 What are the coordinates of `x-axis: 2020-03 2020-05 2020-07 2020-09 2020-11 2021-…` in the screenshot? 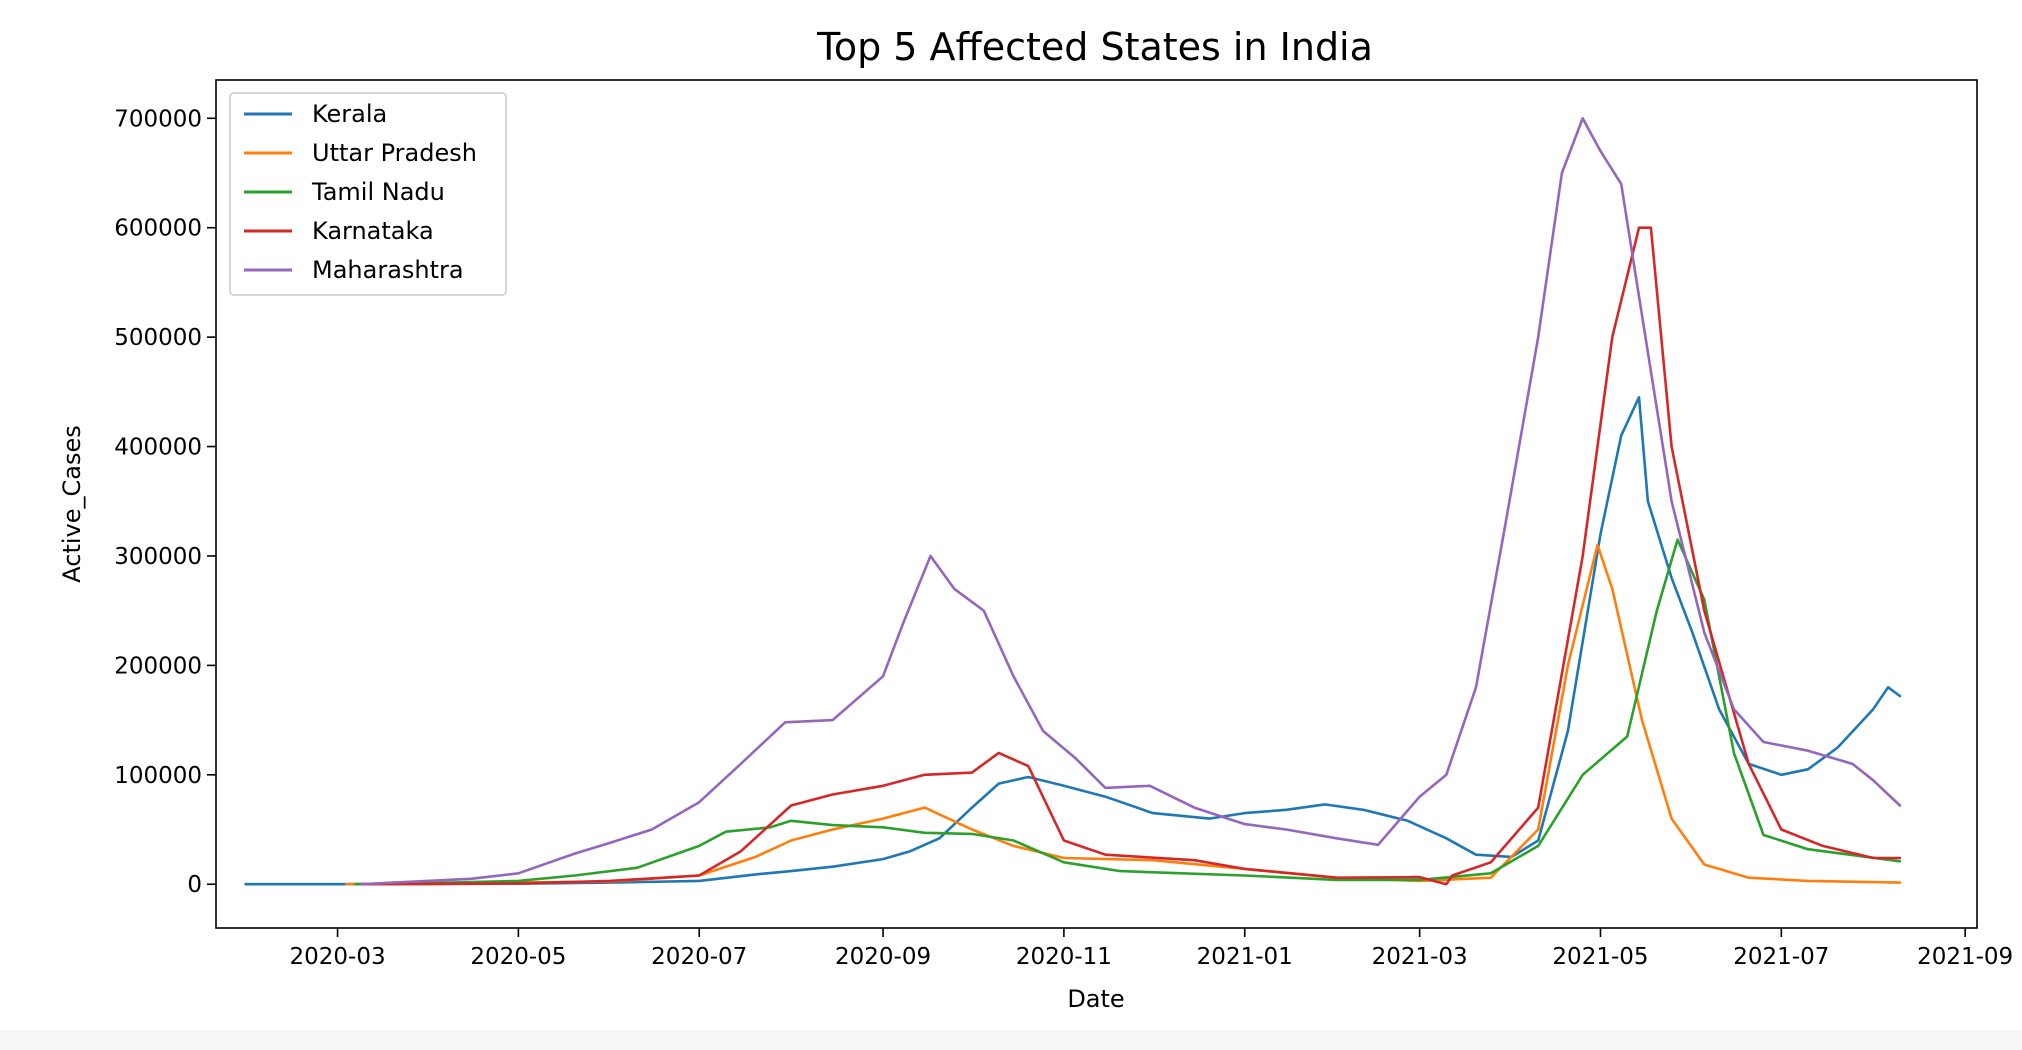 It's located at (1151, 949).